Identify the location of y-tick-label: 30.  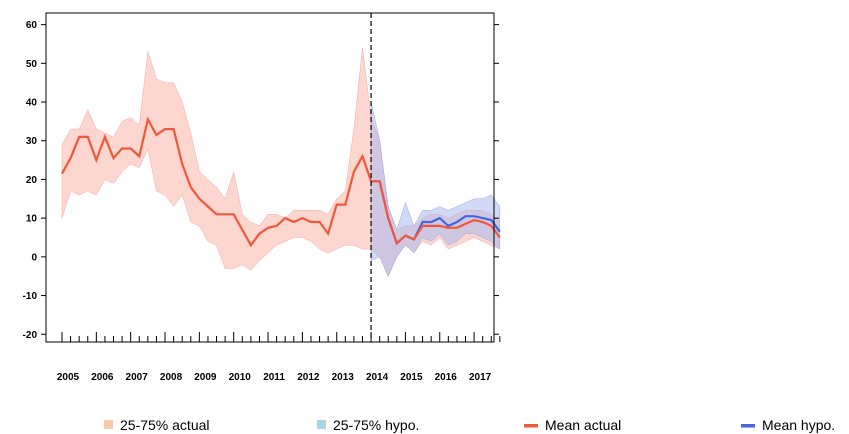
(32, 141).